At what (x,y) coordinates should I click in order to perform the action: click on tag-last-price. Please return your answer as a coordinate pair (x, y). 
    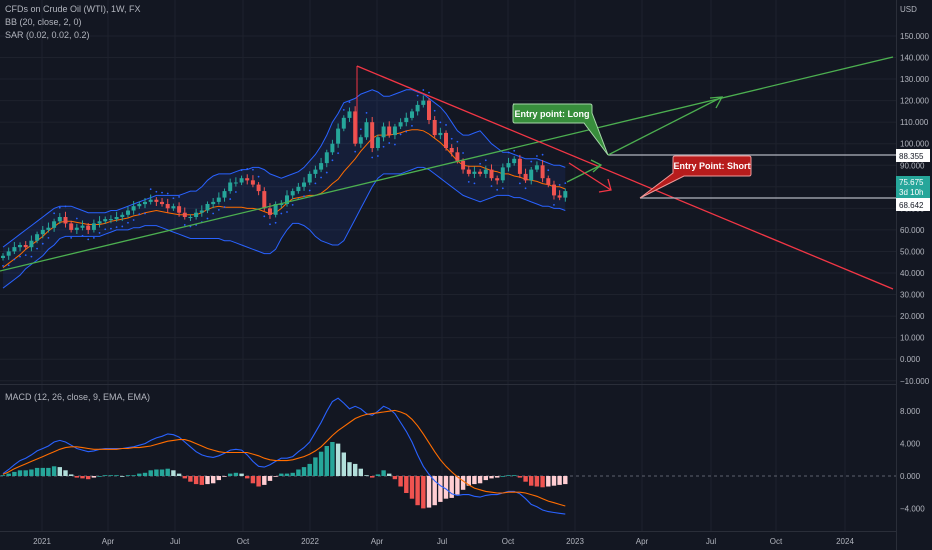
    Looking at the image, I should click on (913, 187).